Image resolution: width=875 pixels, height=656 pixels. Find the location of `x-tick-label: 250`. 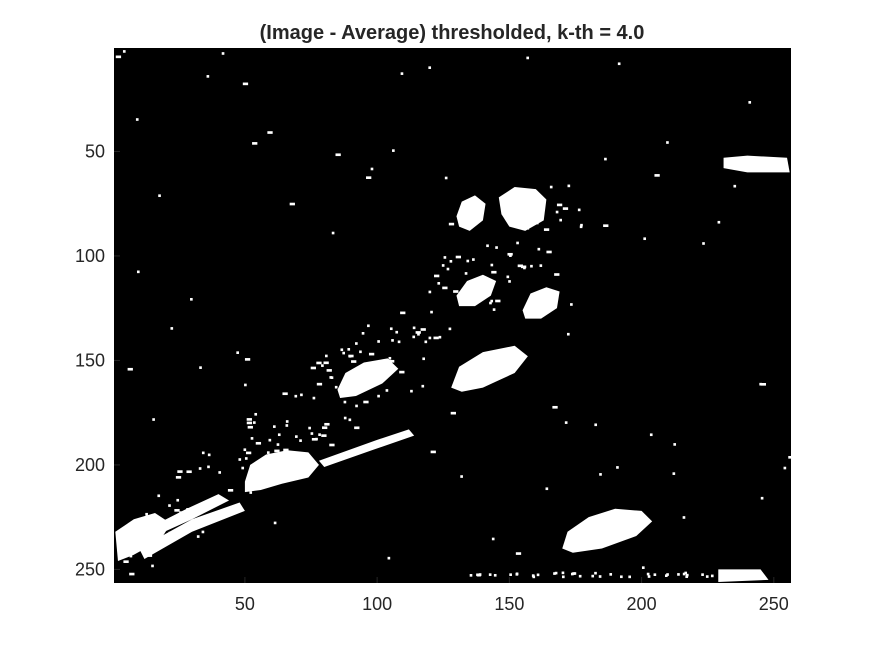

x-tick-label: 250 is located at coordinates (774, 604).